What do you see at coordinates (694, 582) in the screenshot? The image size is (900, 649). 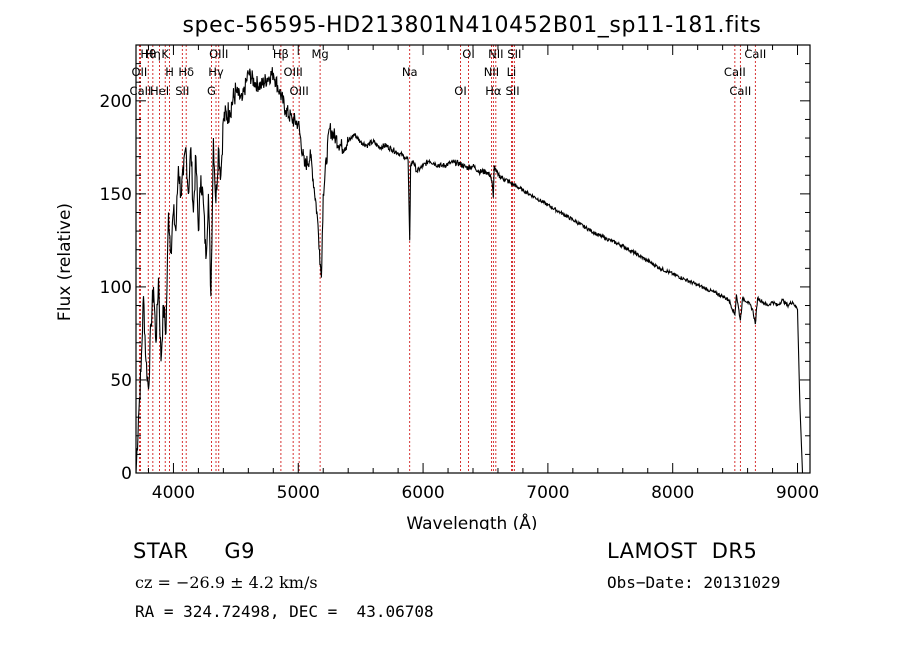 I see `observation-date: Obs−Date: 20131029` at bounding box center [694, 582].